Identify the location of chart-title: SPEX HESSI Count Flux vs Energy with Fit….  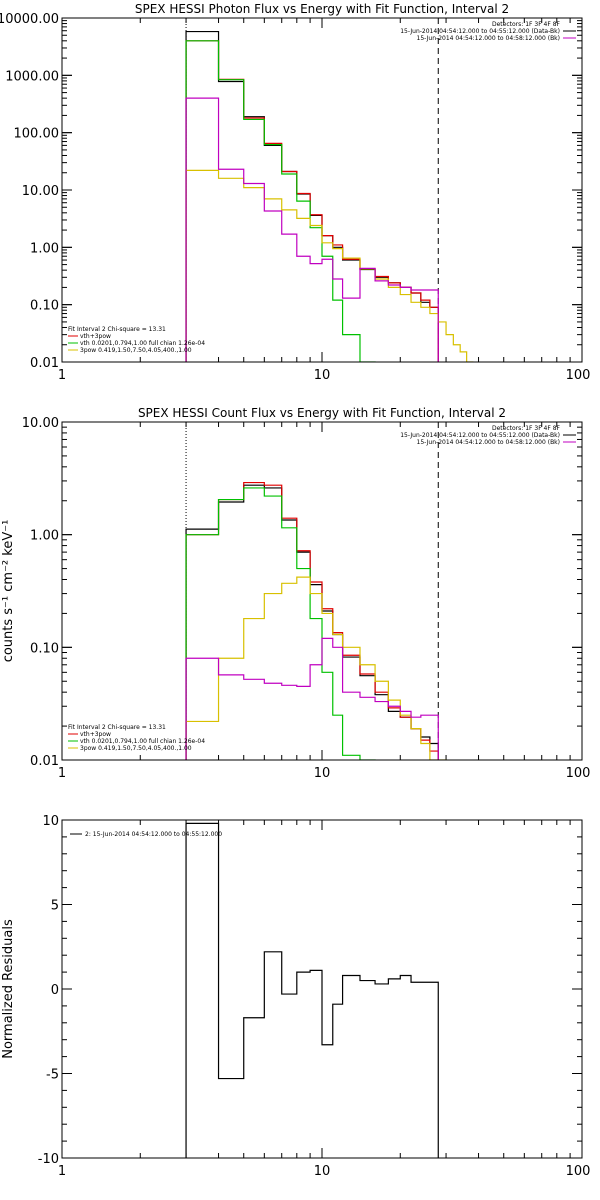
(322, 413).